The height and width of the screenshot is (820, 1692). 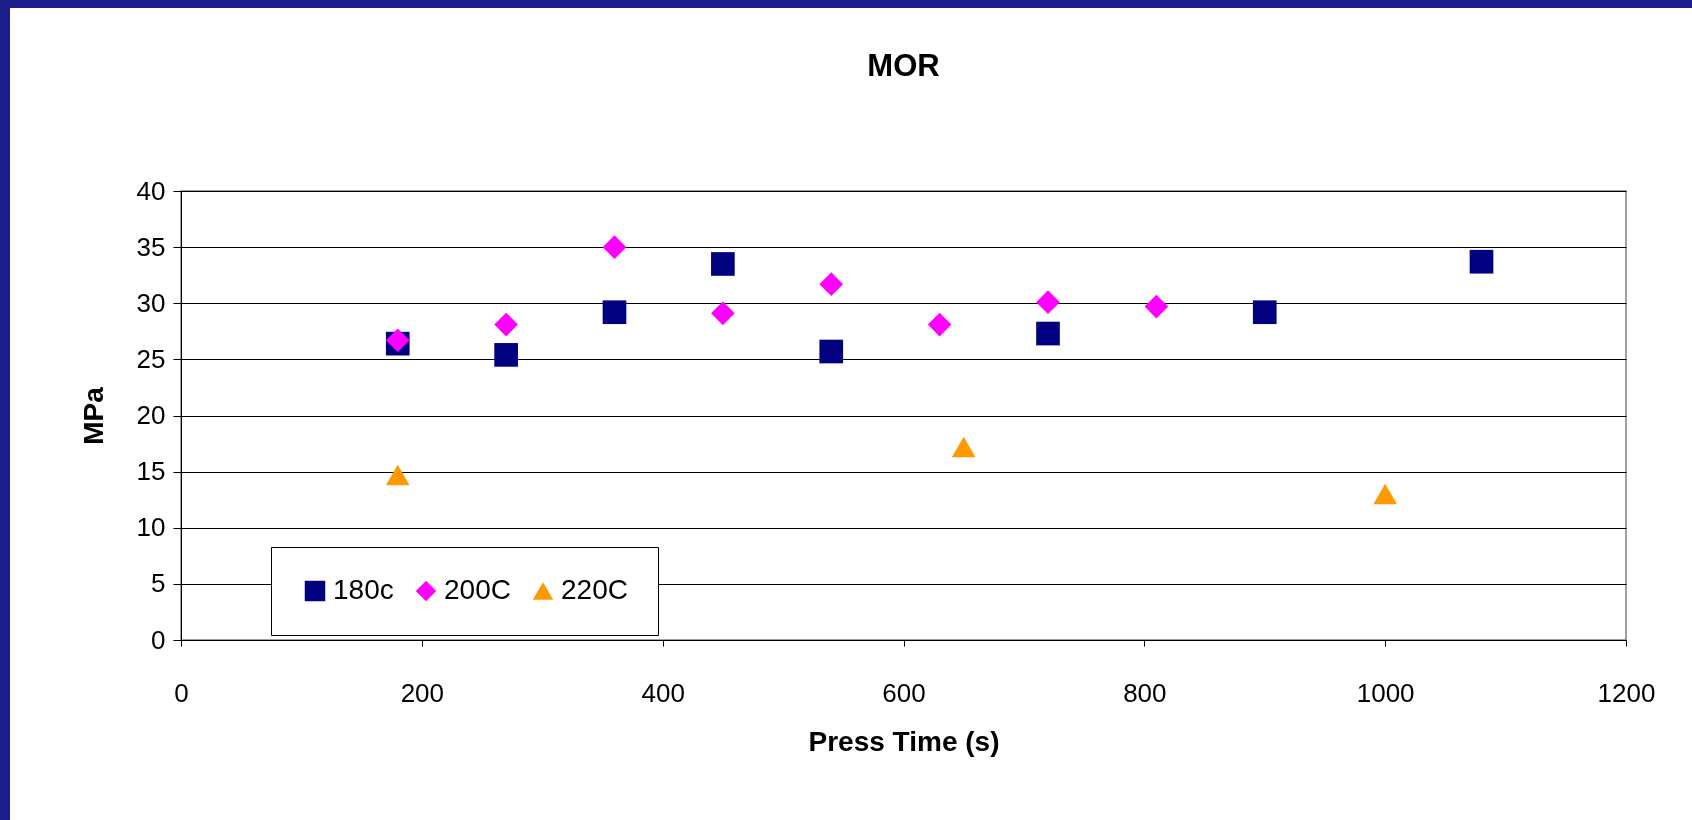 I want to click on legend-label: 200C, so click(x=477, y=589).